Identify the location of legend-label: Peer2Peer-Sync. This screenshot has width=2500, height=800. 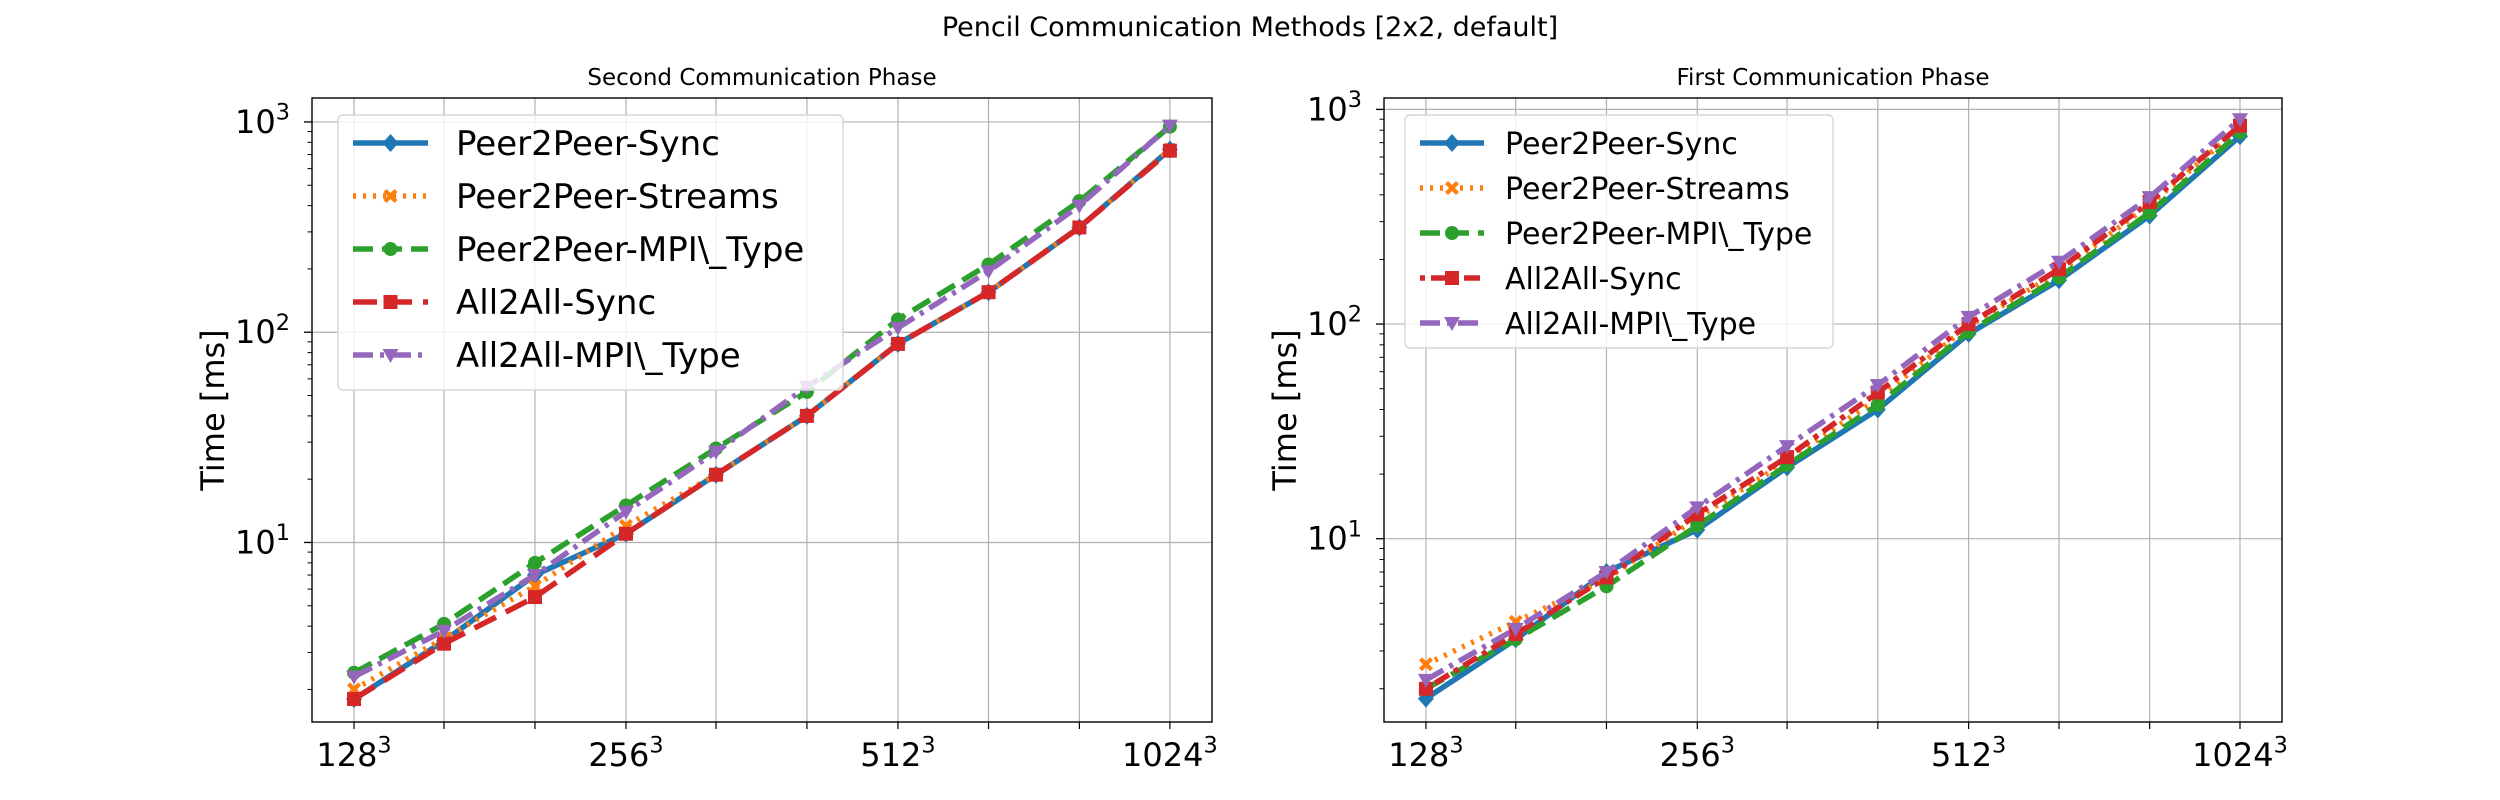
(1621, 144).